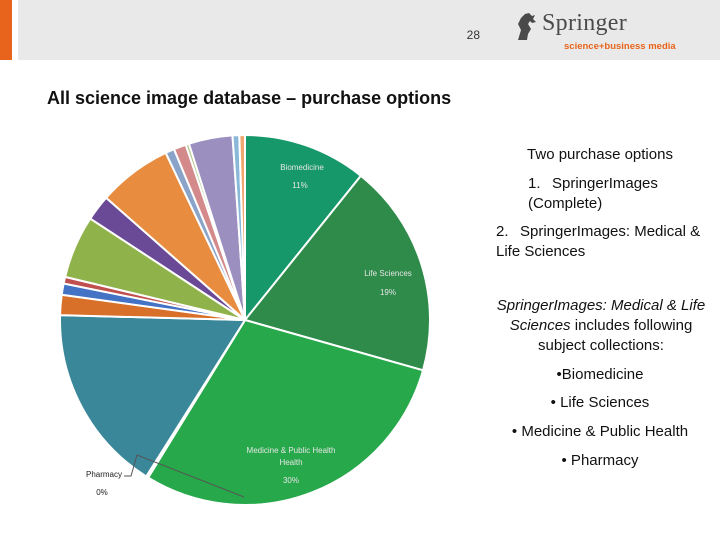 This screenshot has width=720, height=540. Describe the element at coordinates (600, 402) in the screenshot. I see `collection-bullet-life-sciences: • Life Sciences` at that location.